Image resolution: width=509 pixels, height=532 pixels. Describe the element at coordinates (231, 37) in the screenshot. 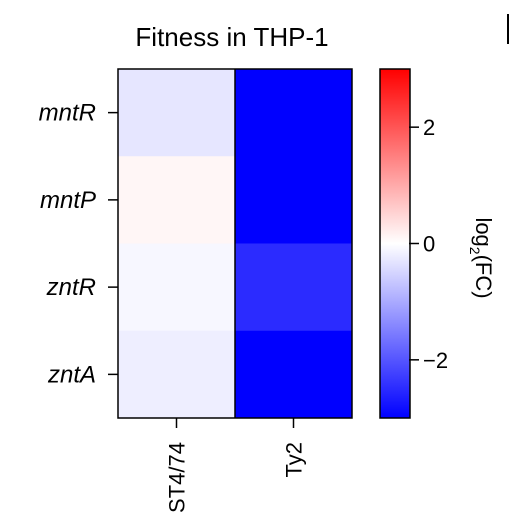

I see `chart-title: Fitness in THP-1` at that location.